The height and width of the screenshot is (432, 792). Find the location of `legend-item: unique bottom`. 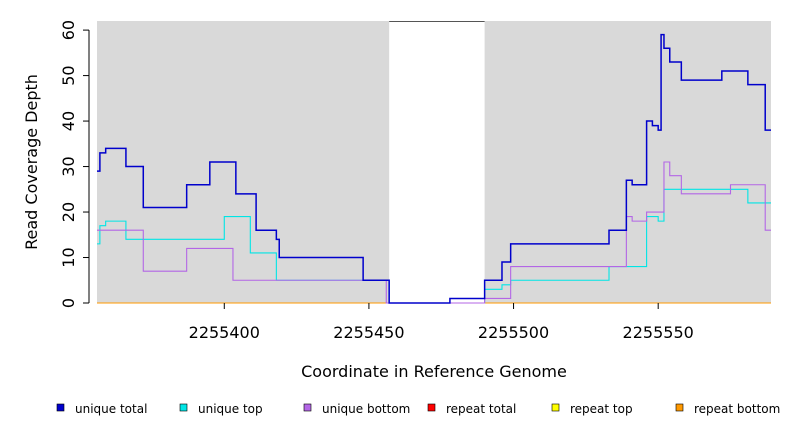

legend-item: unique bottom is located at coordinates (356, 409).